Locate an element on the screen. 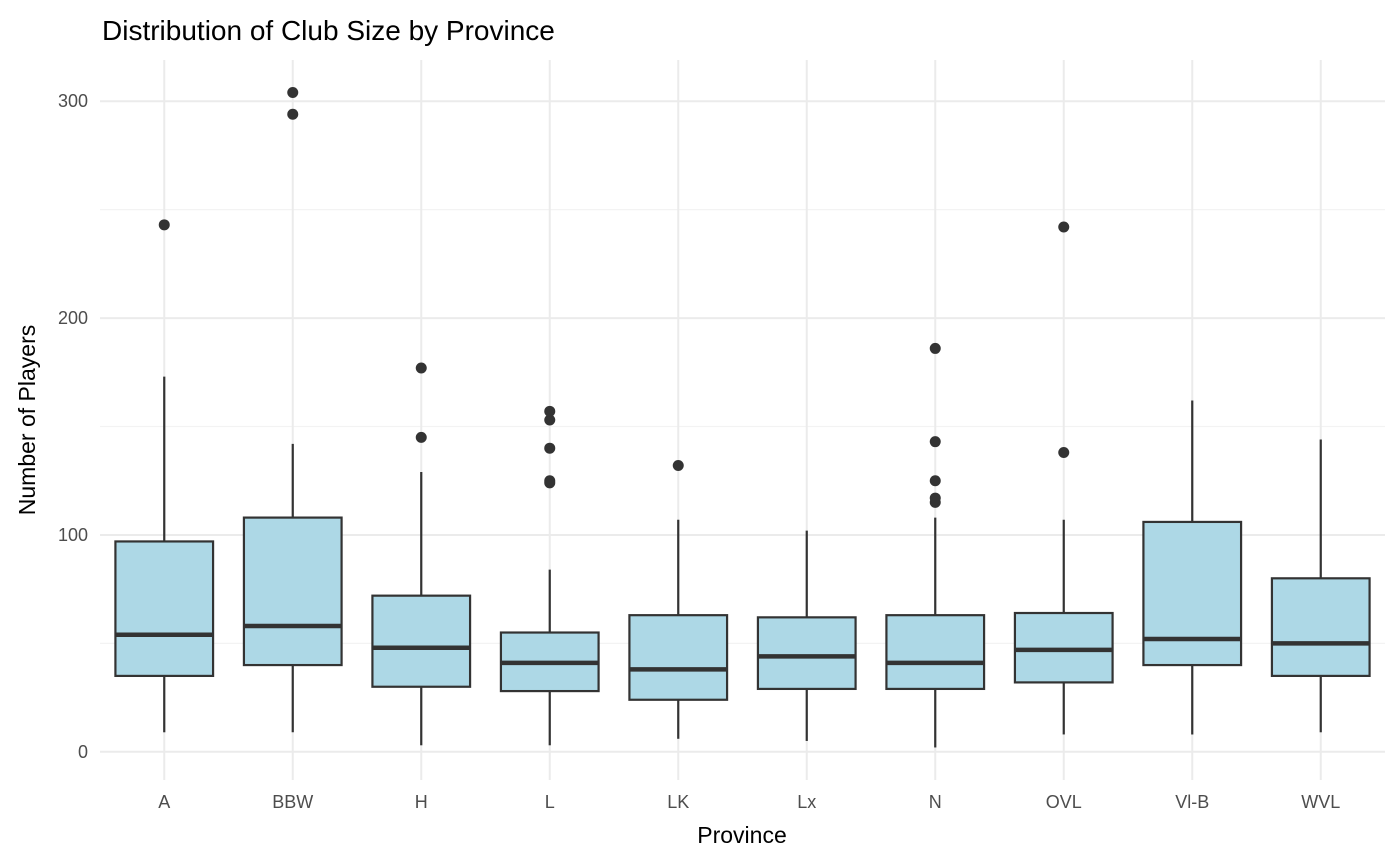 The width and height of the screenshot is (1400, 865). x-tick-label: Vl-B is located at coordinates (1192, 802).